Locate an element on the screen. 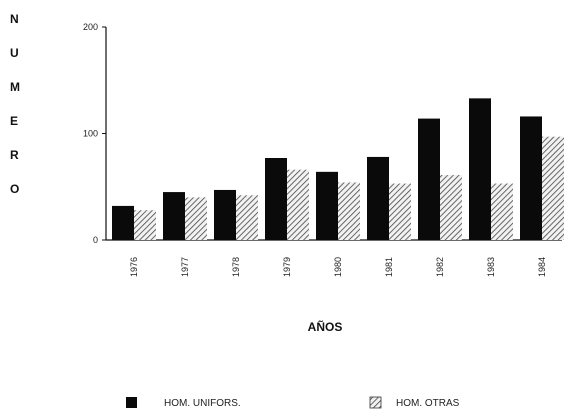 The image size is (571, 416). bar-hom-otras-1981 is located at coordinates (400, 211).